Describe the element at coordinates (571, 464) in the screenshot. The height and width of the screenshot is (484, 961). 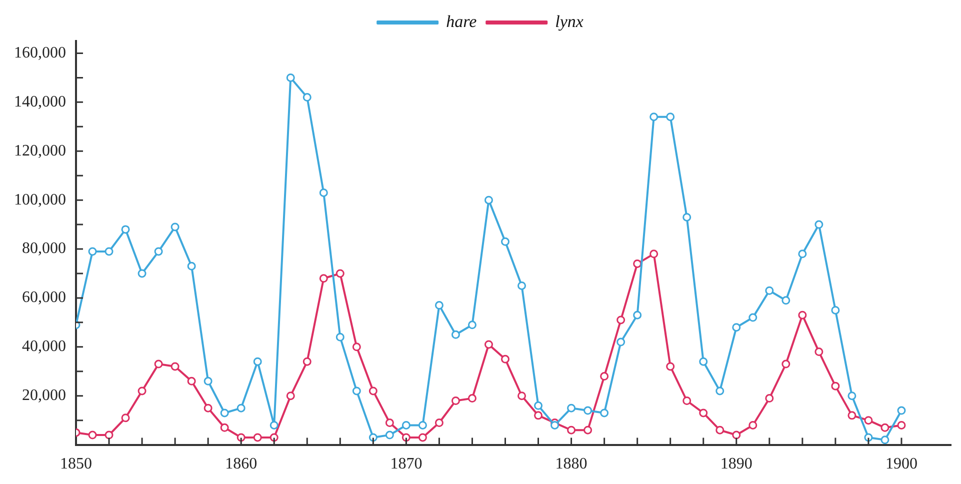
I see `x-tick-label: 1880` at that location.